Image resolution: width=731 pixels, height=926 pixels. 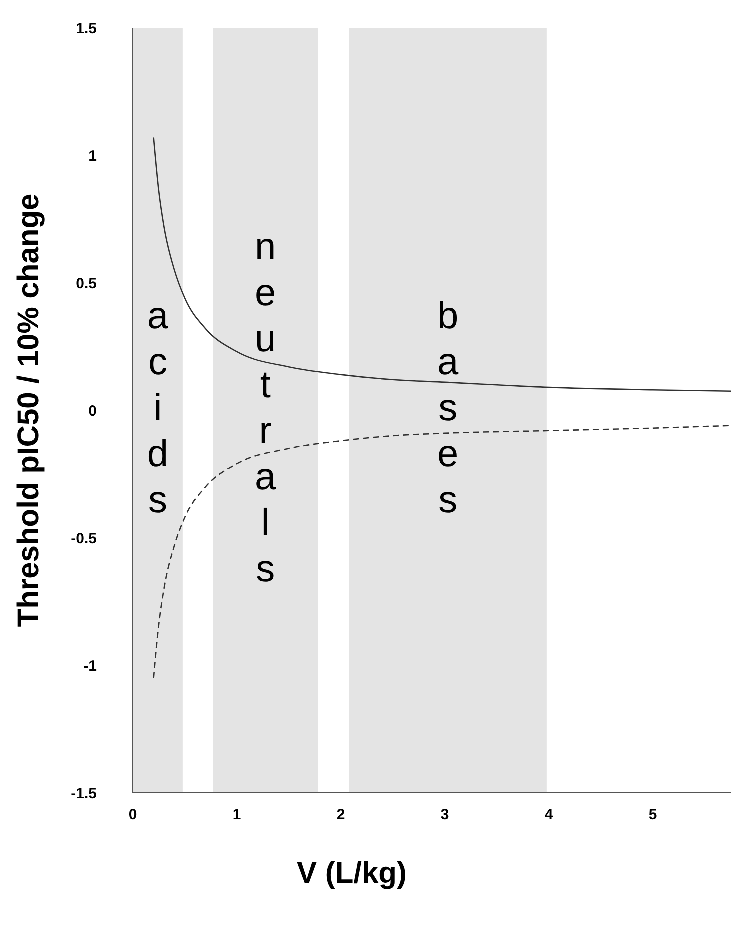 I want to click on band-label: bases, so click(x=449, y=409).